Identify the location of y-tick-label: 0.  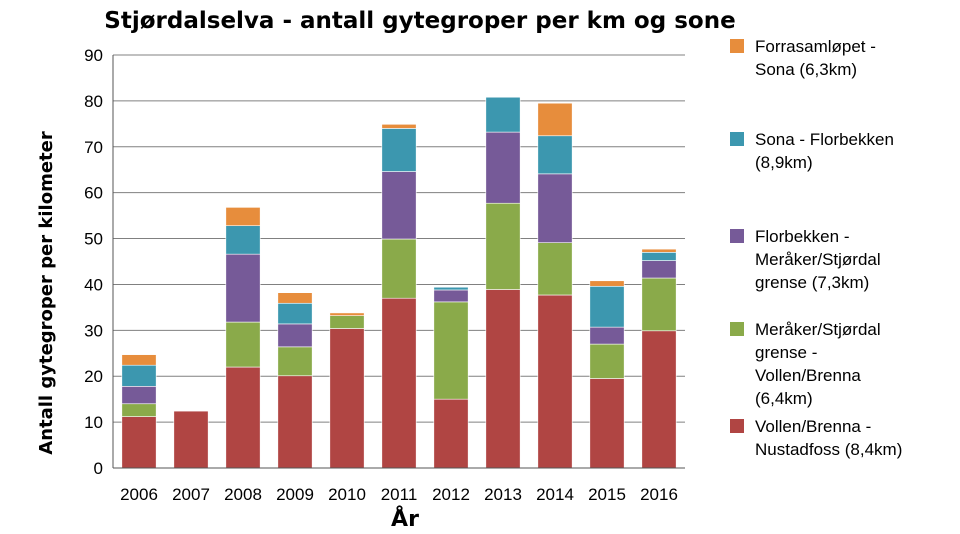
(98, 468).